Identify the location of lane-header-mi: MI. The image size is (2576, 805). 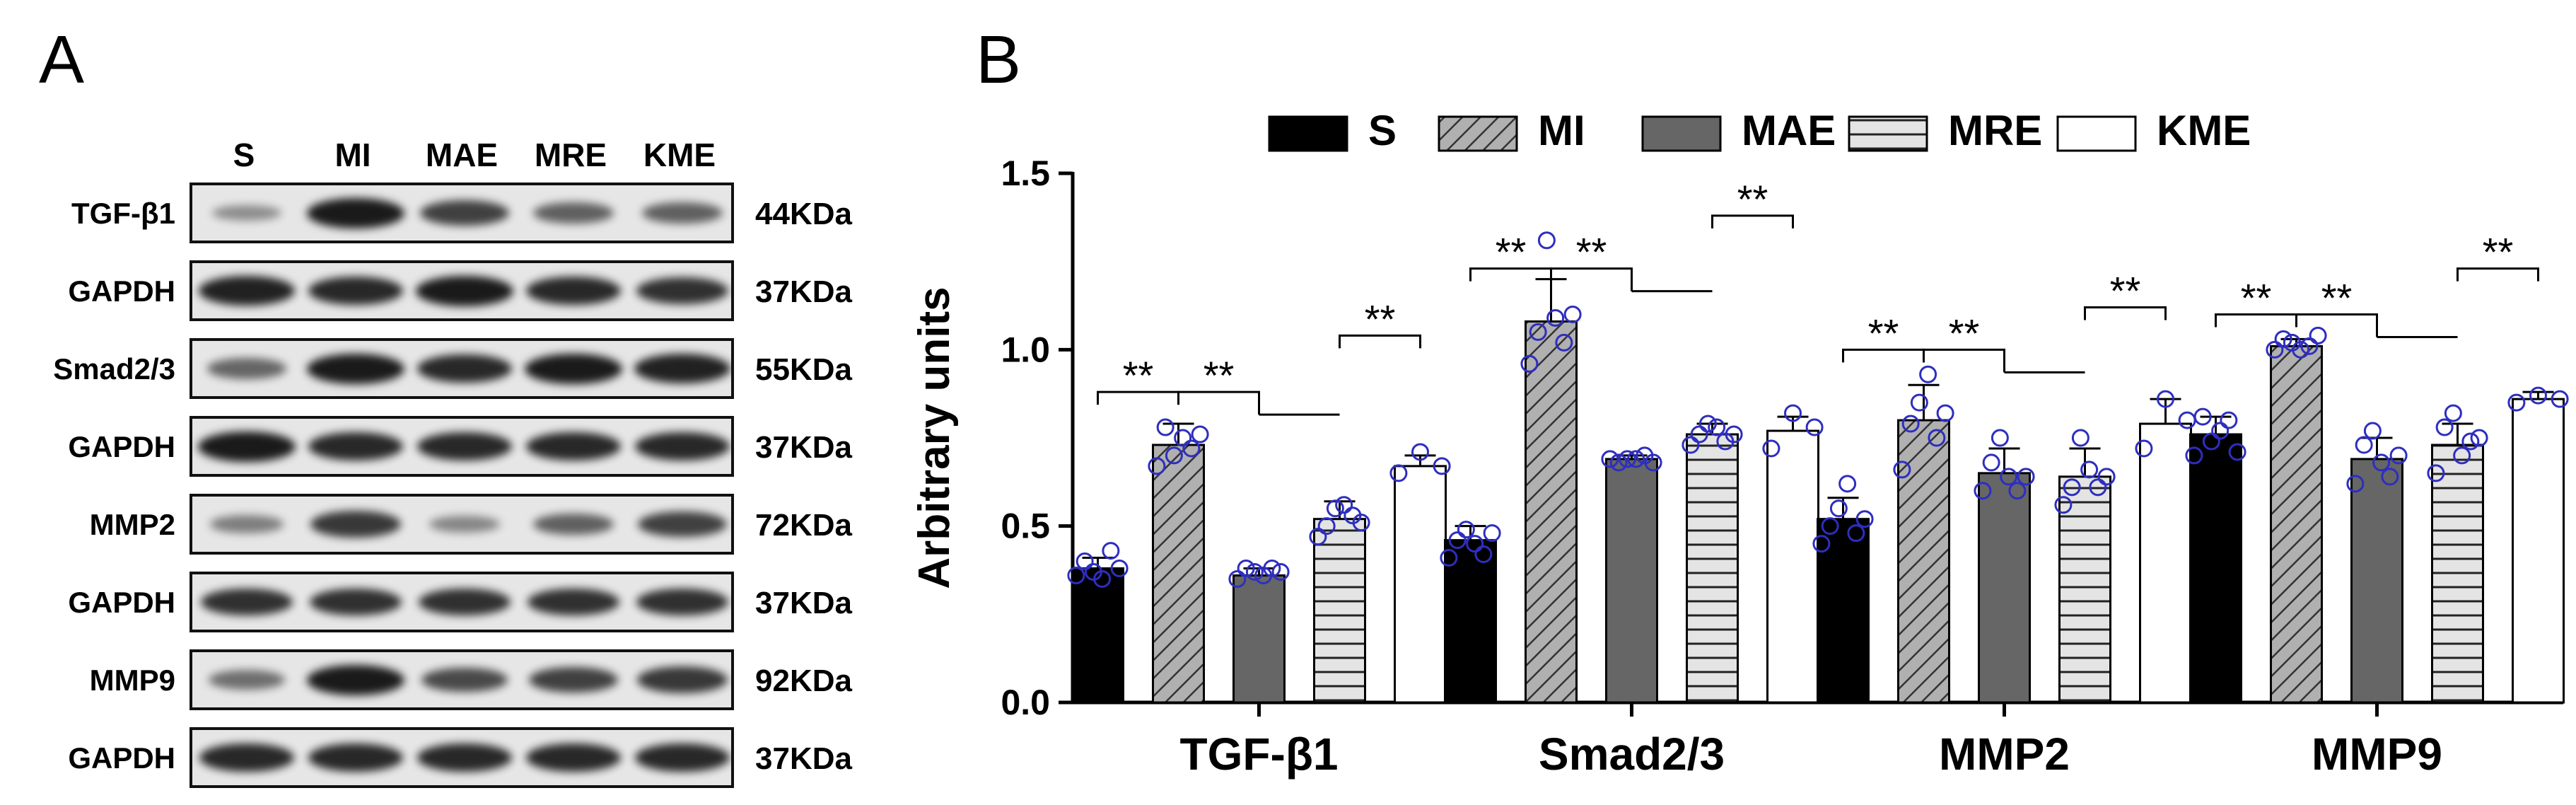
(352, 155).